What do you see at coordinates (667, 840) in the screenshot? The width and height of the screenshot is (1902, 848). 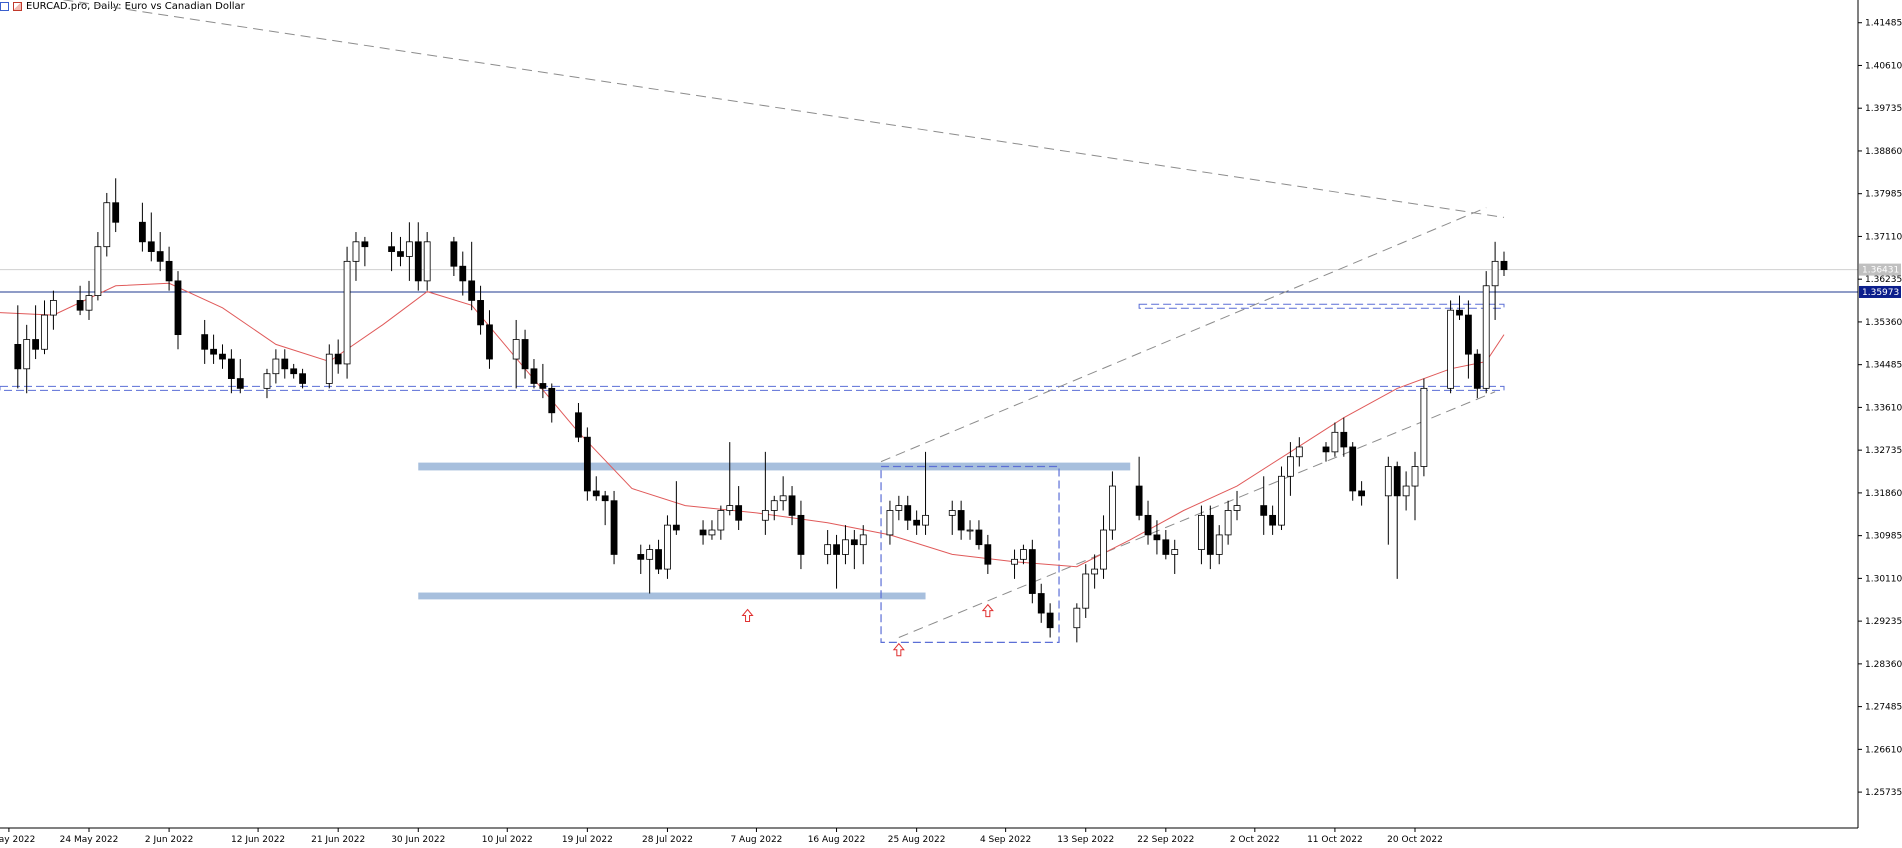 I see `time-tick-label: 28 Jul 2022` at bounding box center [667, 840].